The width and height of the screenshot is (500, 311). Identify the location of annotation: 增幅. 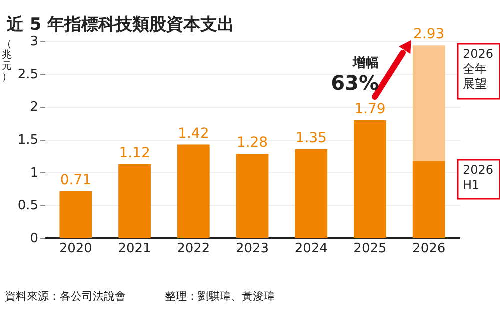
(365, 63).